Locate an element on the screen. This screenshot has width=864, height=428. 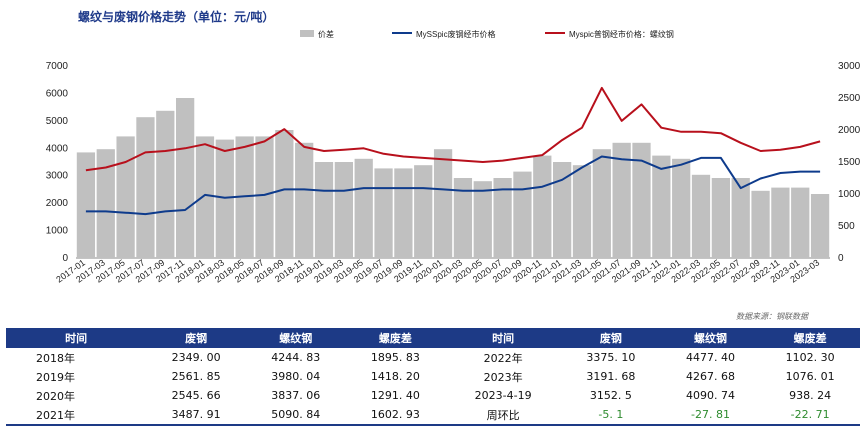
y-left-tick-label: 6000 is located at coordinates (57, 93).